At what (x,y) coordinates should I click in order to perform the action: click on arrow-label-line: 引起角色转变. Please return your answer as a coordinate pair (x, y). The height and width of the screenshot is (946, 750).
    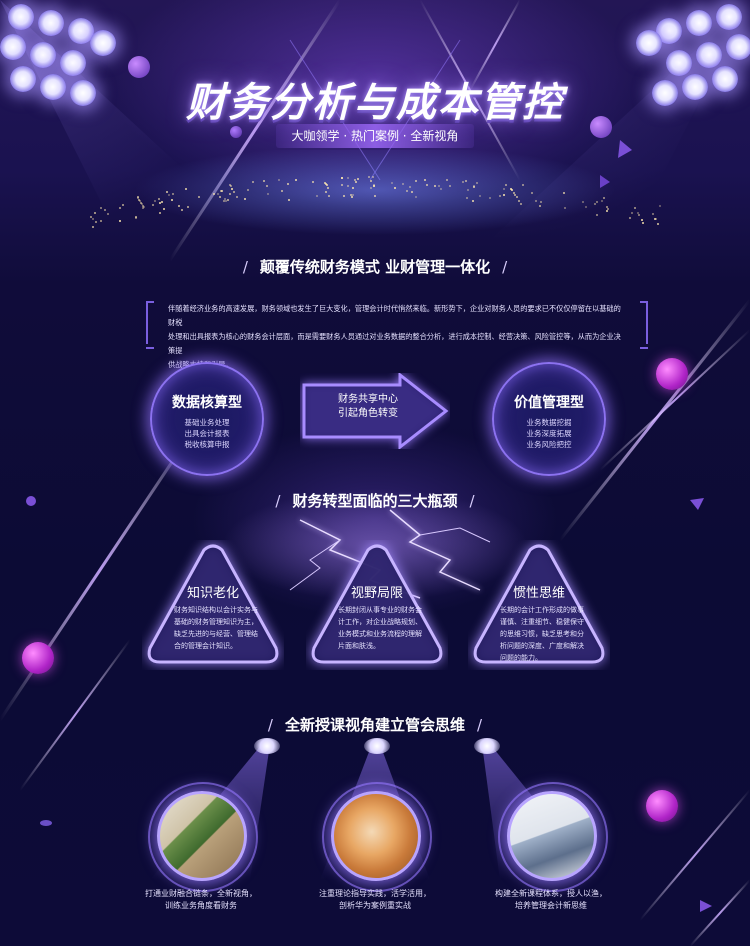
    Looking at the image, I should click on (368, 413).